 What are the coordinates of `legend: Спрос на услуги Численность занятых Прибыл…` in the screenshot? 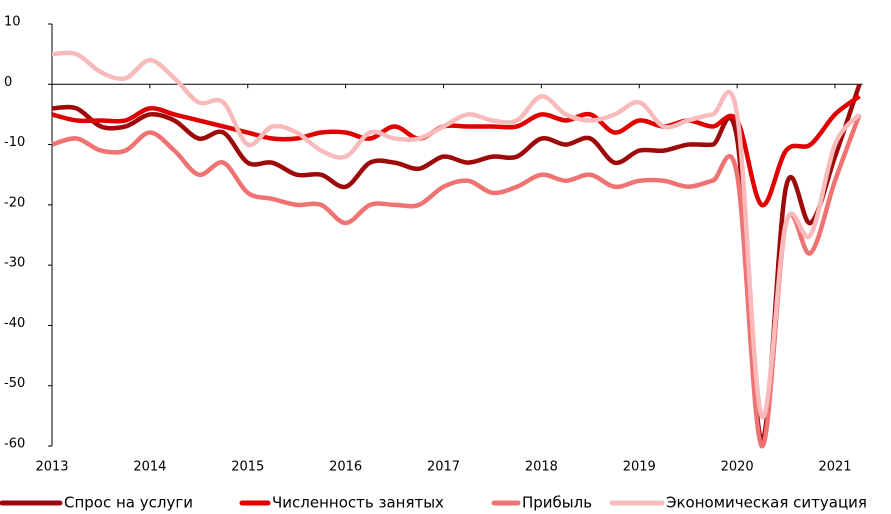 It's located at (433, 503).